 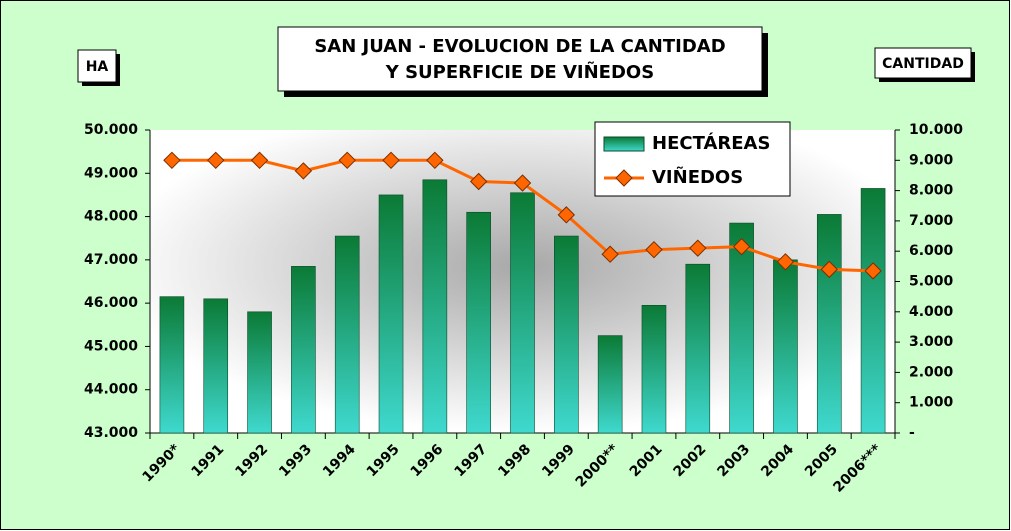 I want to click on y2-tick-label: 7.000, so click(x=931, y=221).